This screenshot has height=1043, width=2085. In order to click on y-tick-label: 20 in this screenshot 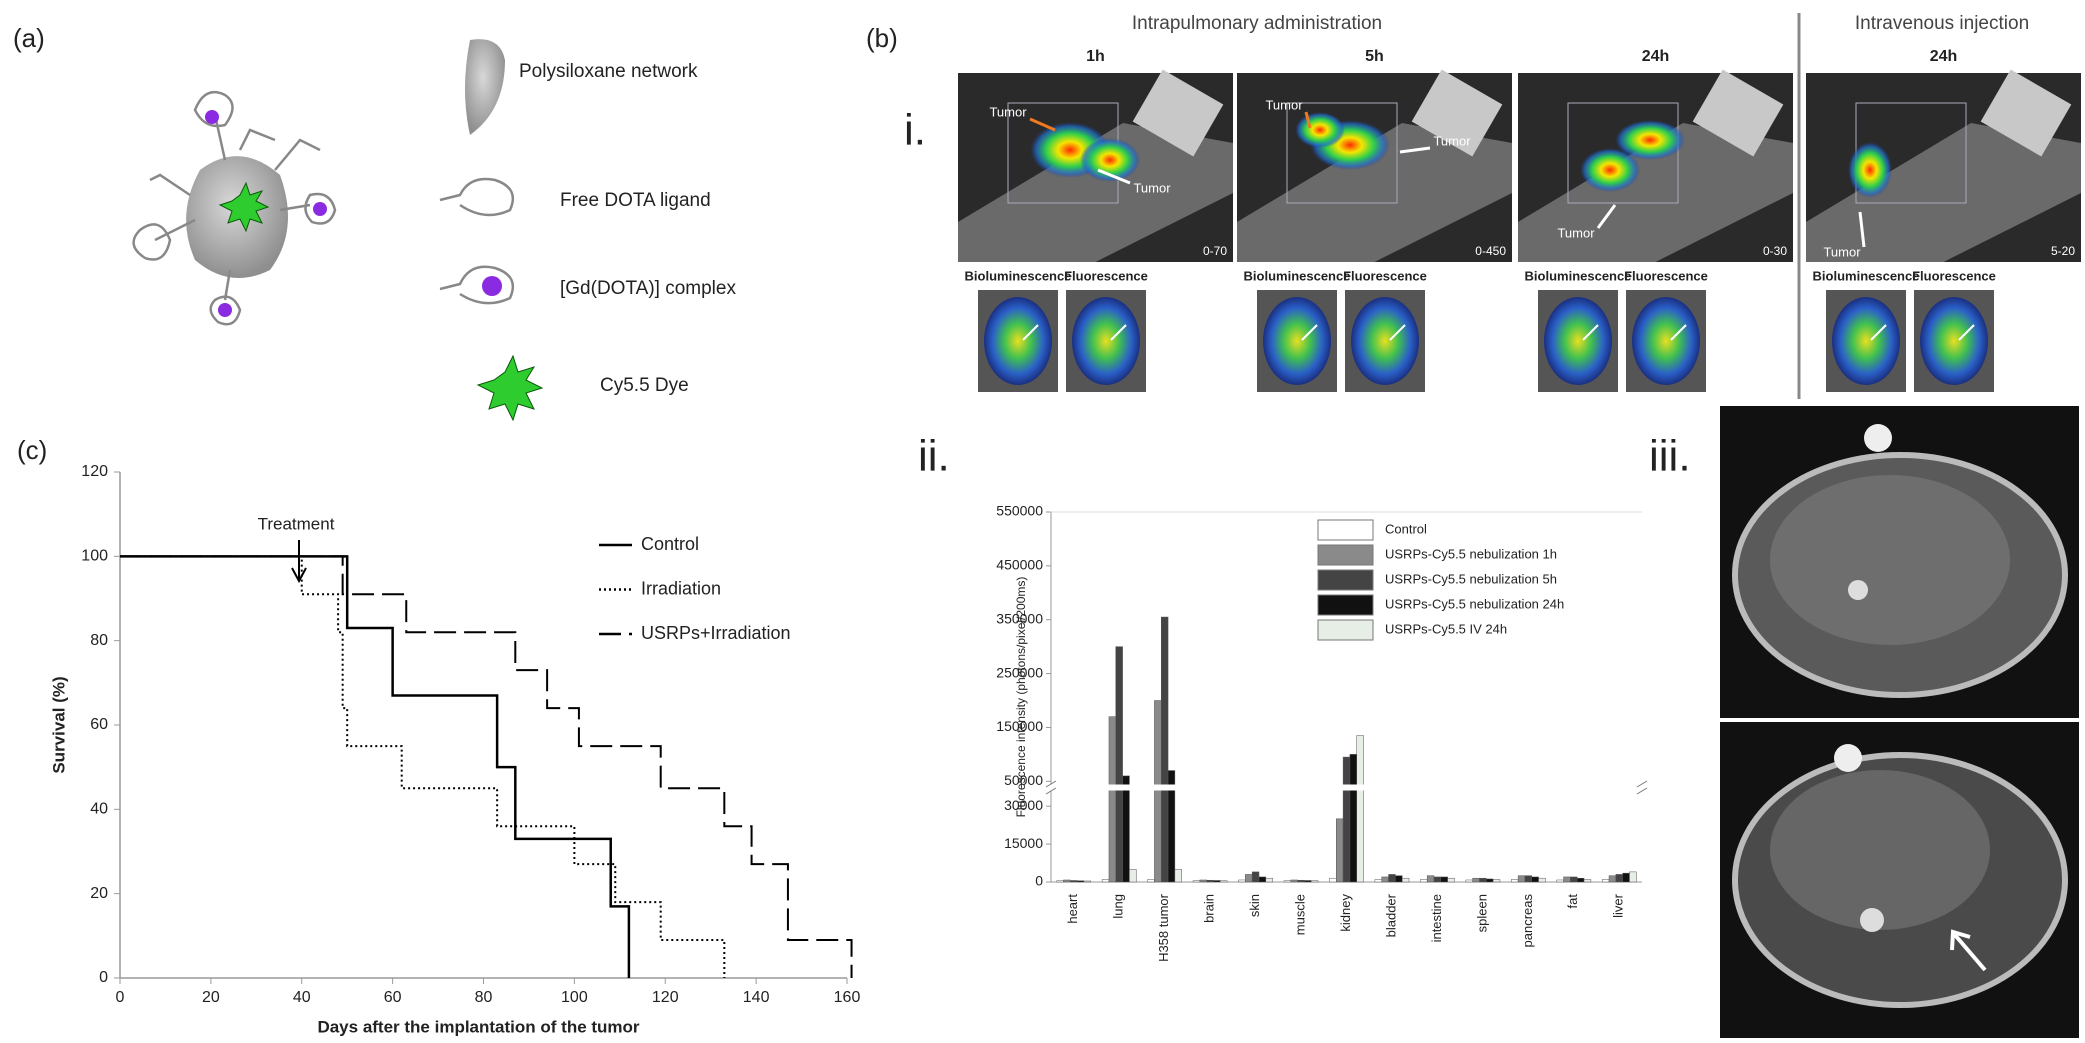, I will do `click(99, 893)`.